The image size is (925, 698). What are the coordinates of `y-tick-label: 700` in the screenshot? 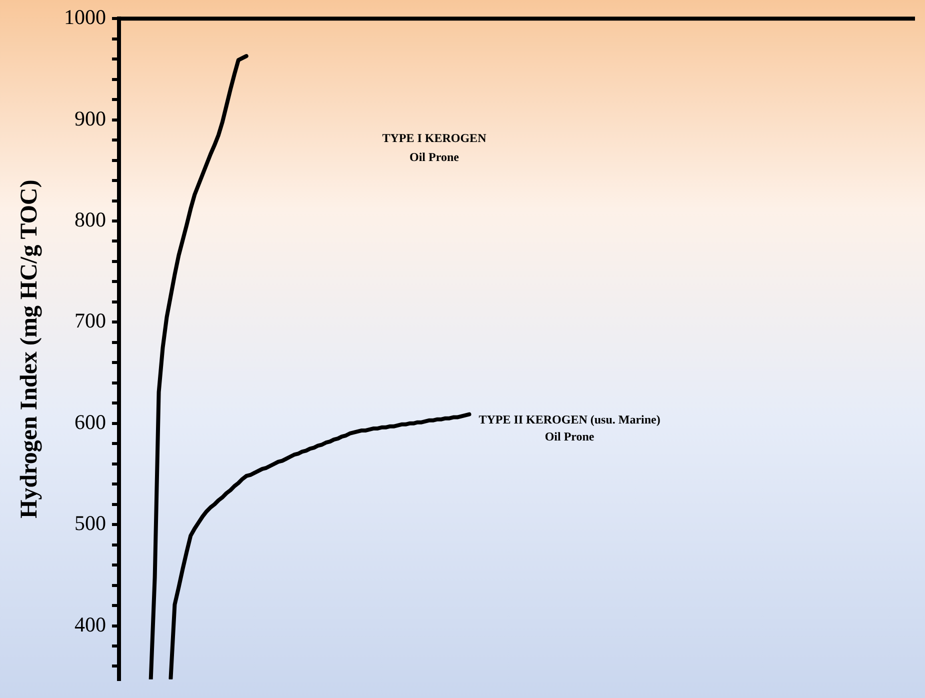 It's located at (90, 320).